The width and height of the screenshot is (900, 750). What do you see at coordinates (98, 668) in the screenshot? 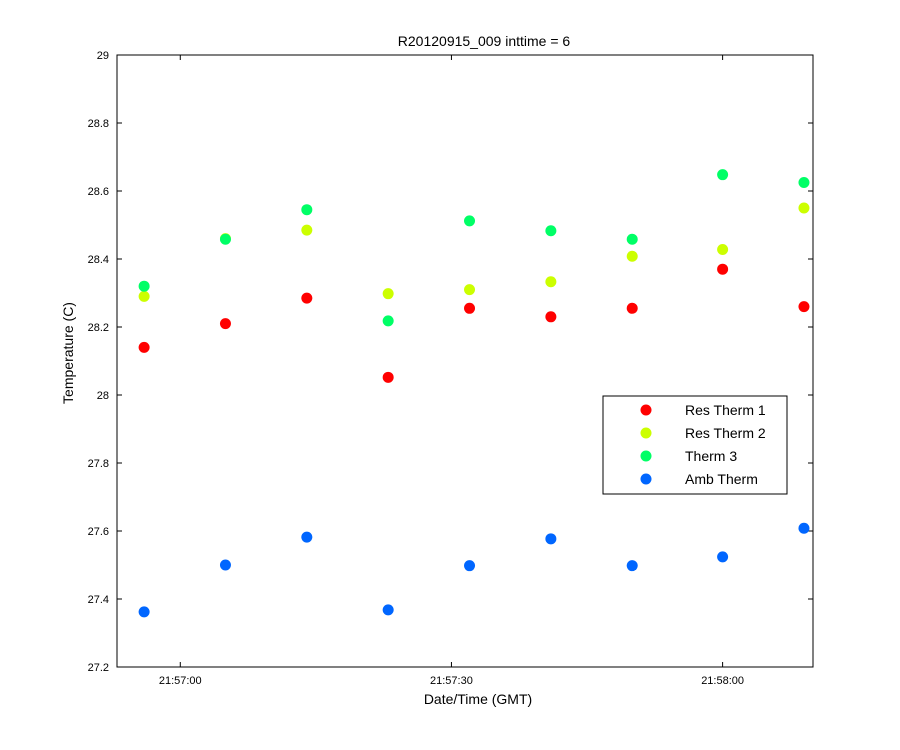
I see `y-tick-label: 27.2` at bounding box center [98, 668].